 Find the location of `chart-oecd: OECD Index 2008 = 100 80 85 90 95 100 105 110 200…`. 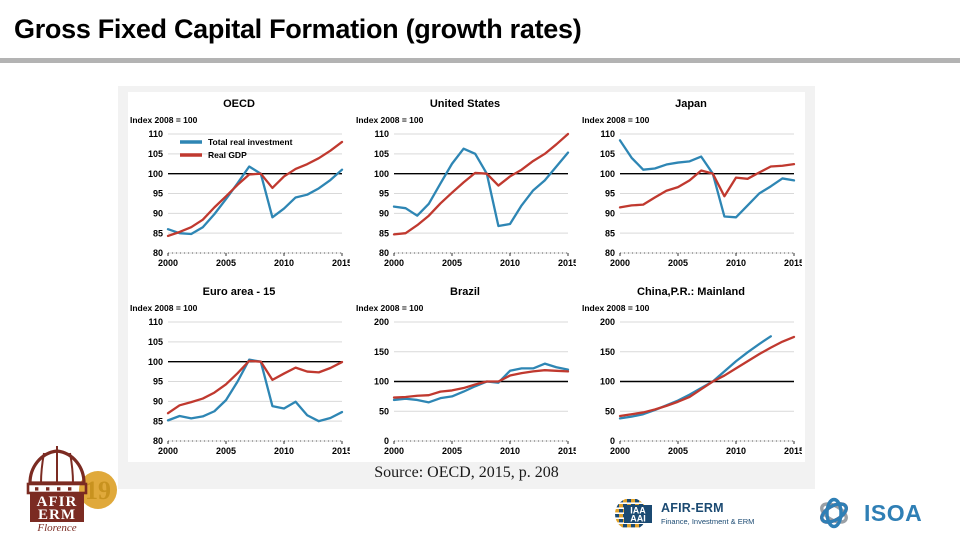

chart-oecd: OECD Index 2008 = 100 80 85 90 95 100 105 110 200… is located at coordinates (239, 186).